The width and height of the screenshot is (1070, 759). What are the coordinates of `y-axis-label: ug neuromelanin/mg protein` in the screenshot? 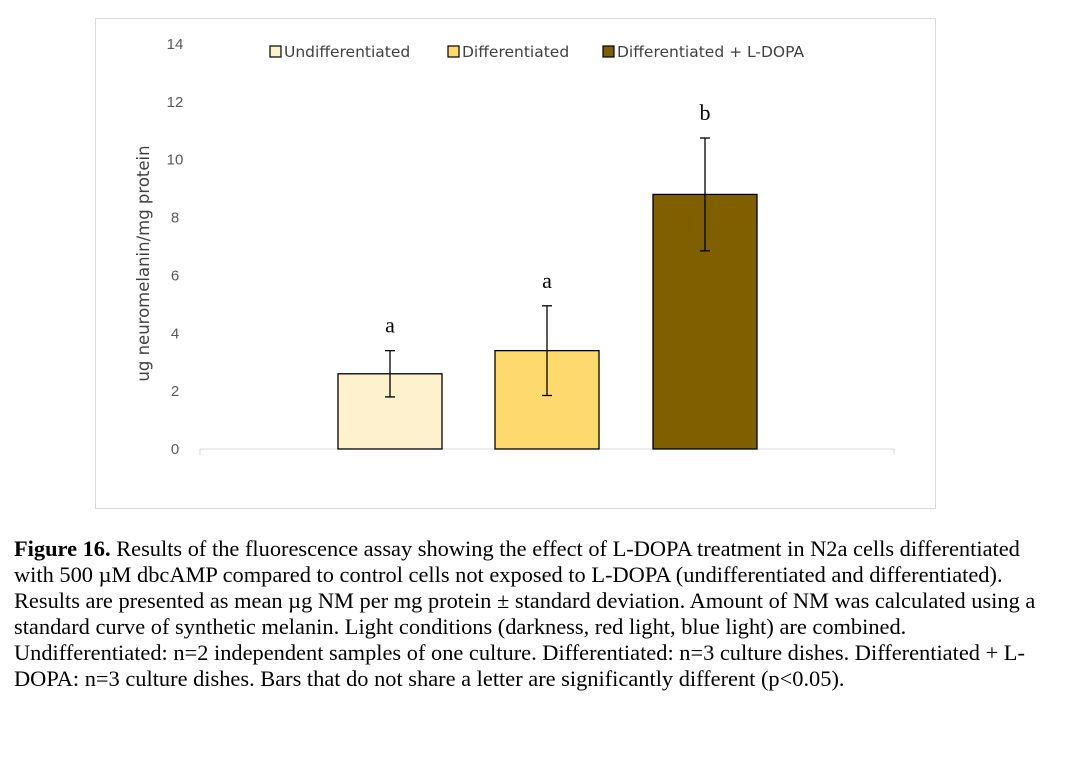 It's located at (143, 263).